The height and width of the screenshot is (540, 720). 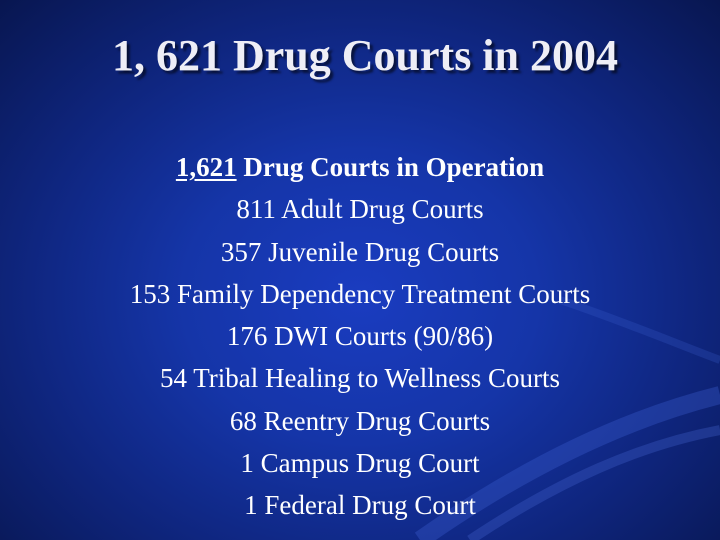 What do you see at coordinates (390, 167) in the screenshot?
I see `heading-text: Drug Courts in Operation` at bounding box center [390, 167].